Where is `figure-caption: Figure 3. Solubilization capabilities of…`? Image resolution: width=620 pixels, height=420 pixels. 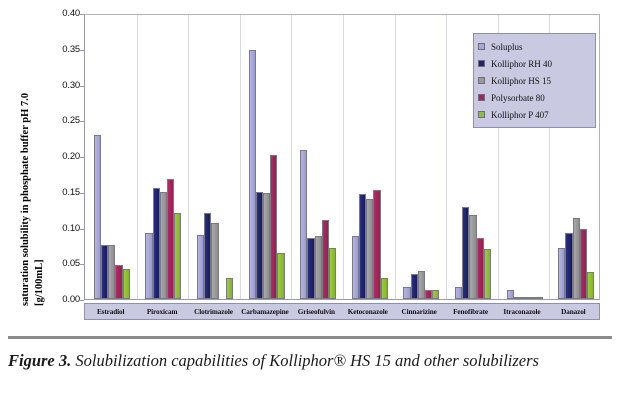
figure-caption: Figure 3. Solubilization capabilities of… is located at coordinates (308, 361).